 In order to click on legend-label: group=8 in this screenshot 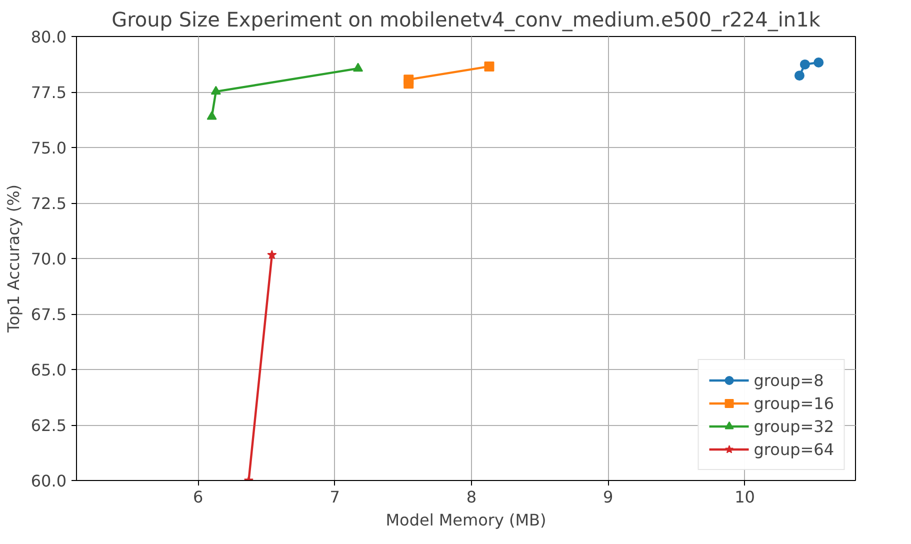, I will do `click(789, 380)`.